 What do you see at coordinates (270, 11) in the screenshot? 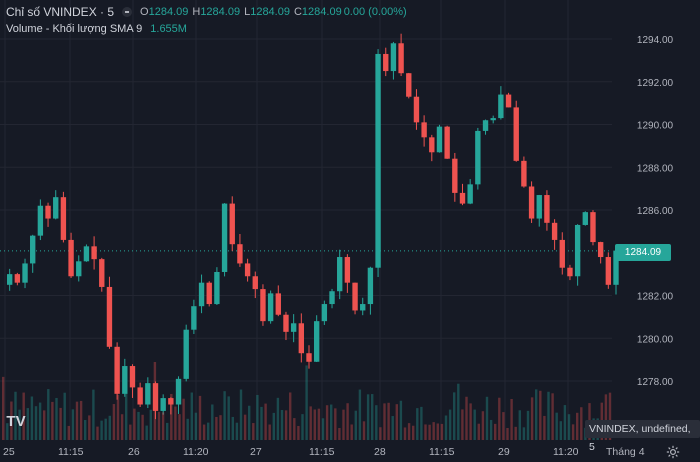
I see `low-value: 1284.09` at bounding box center [270, 11].